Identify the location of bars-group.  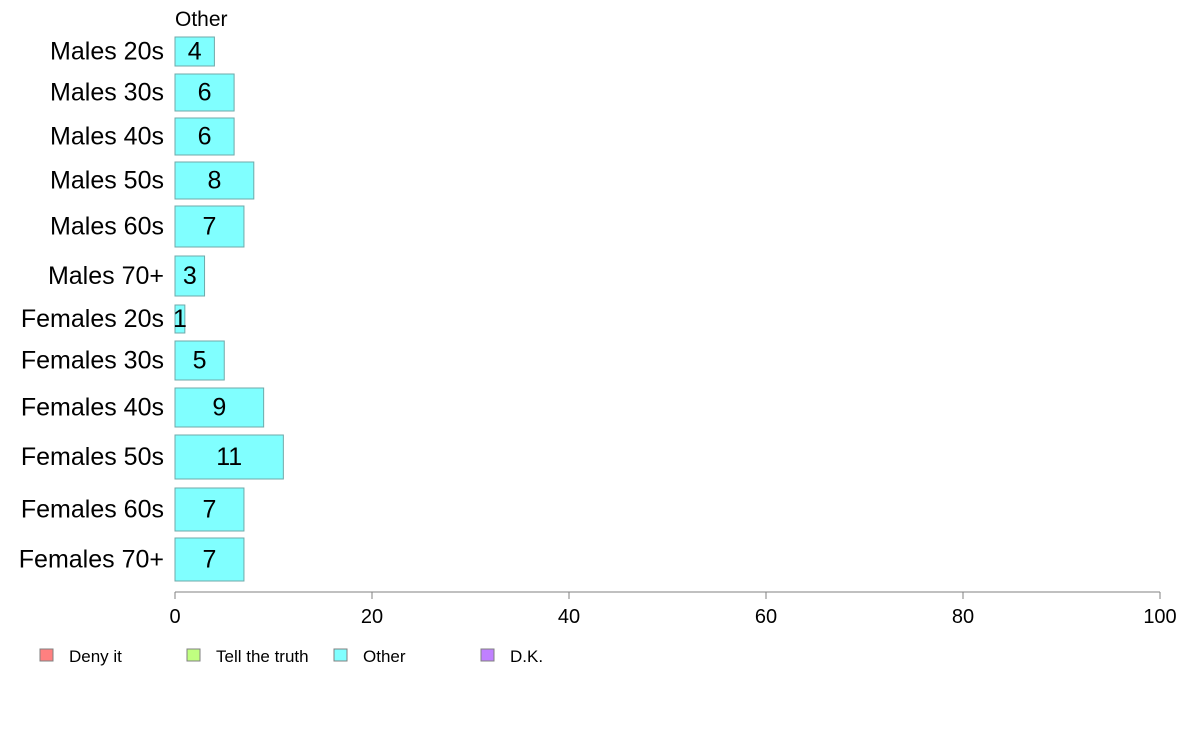
(229, 309).